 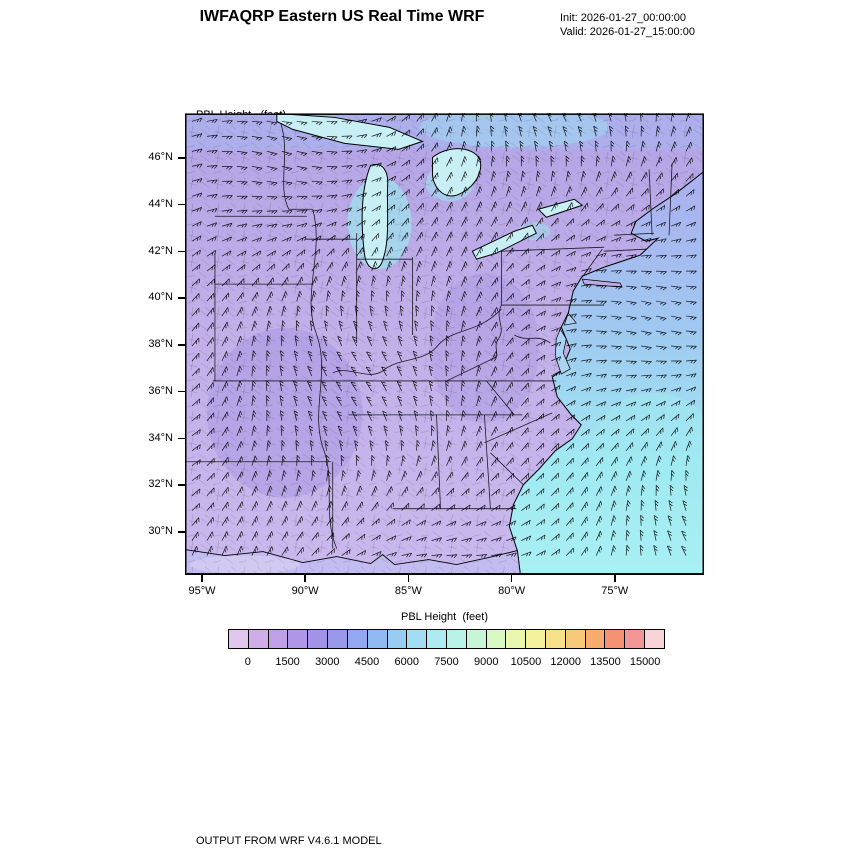 What do you see at coordinates (654, 447) in the screenshot?
I see `cyan-patch-offshore` at bounding box center [654, 447].